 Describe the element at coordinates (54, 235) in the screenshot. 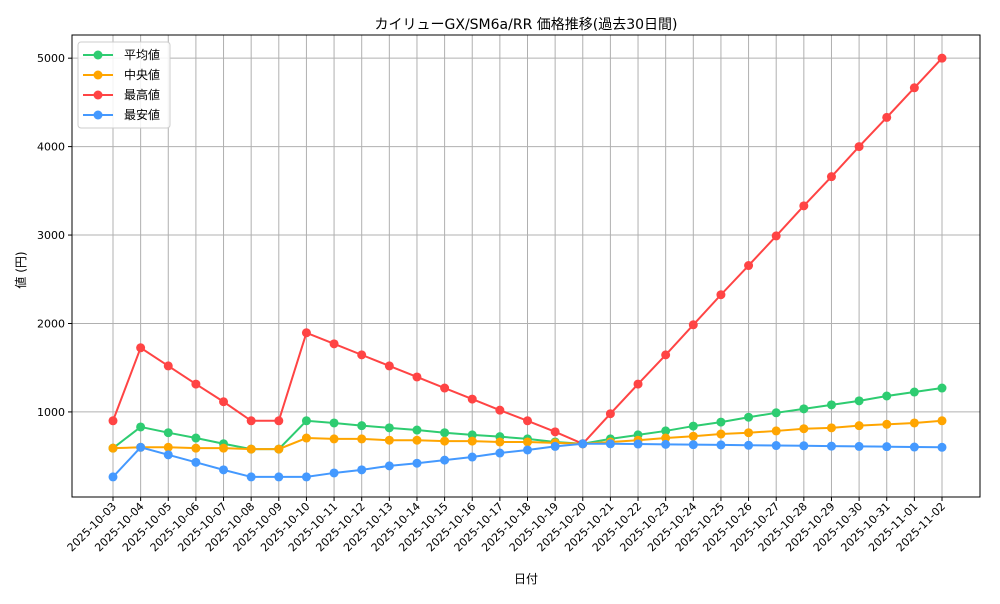

I see `y-axis: 1000 2000 3000 4000 5000` at that location.